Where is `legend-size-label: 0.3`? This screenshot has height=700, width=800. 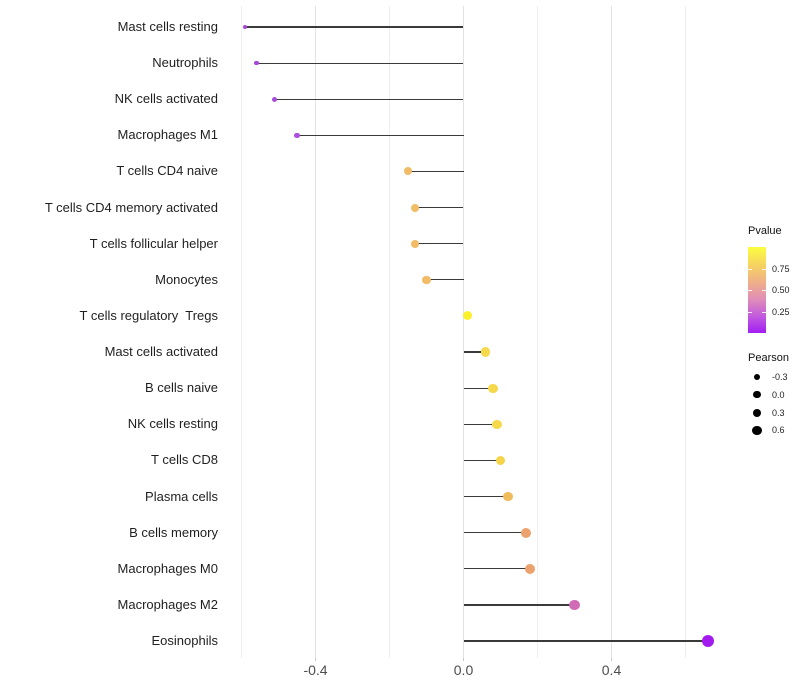
legend-size-label: 0.3 is located at coordinates (778, 412).